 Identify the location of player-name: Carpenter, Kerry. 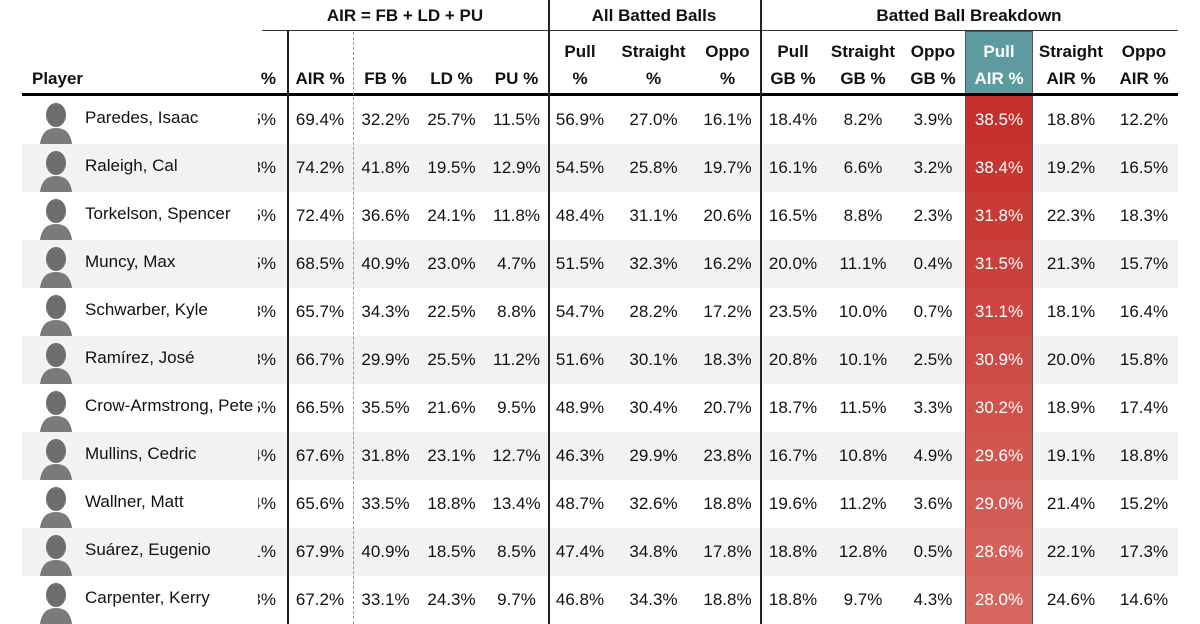
(147, 597).